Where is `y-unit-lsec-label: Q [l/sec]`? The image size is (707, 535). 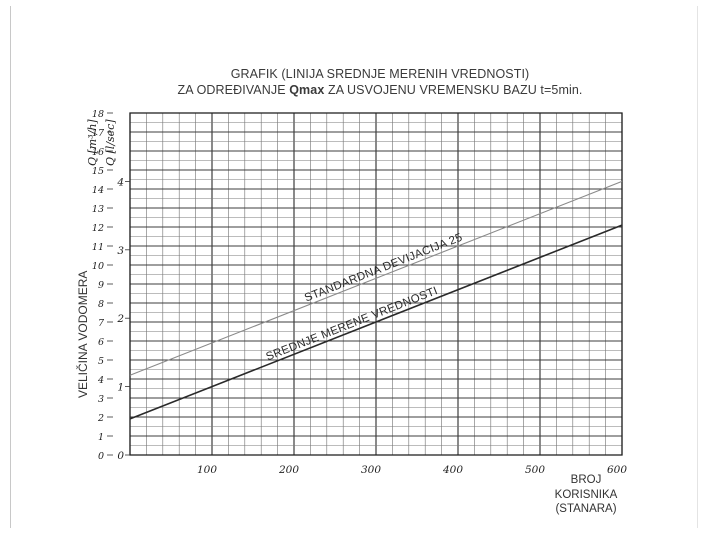
y-unit-lsec-label: Q [l/sec] is located at coordinates (110, 142).